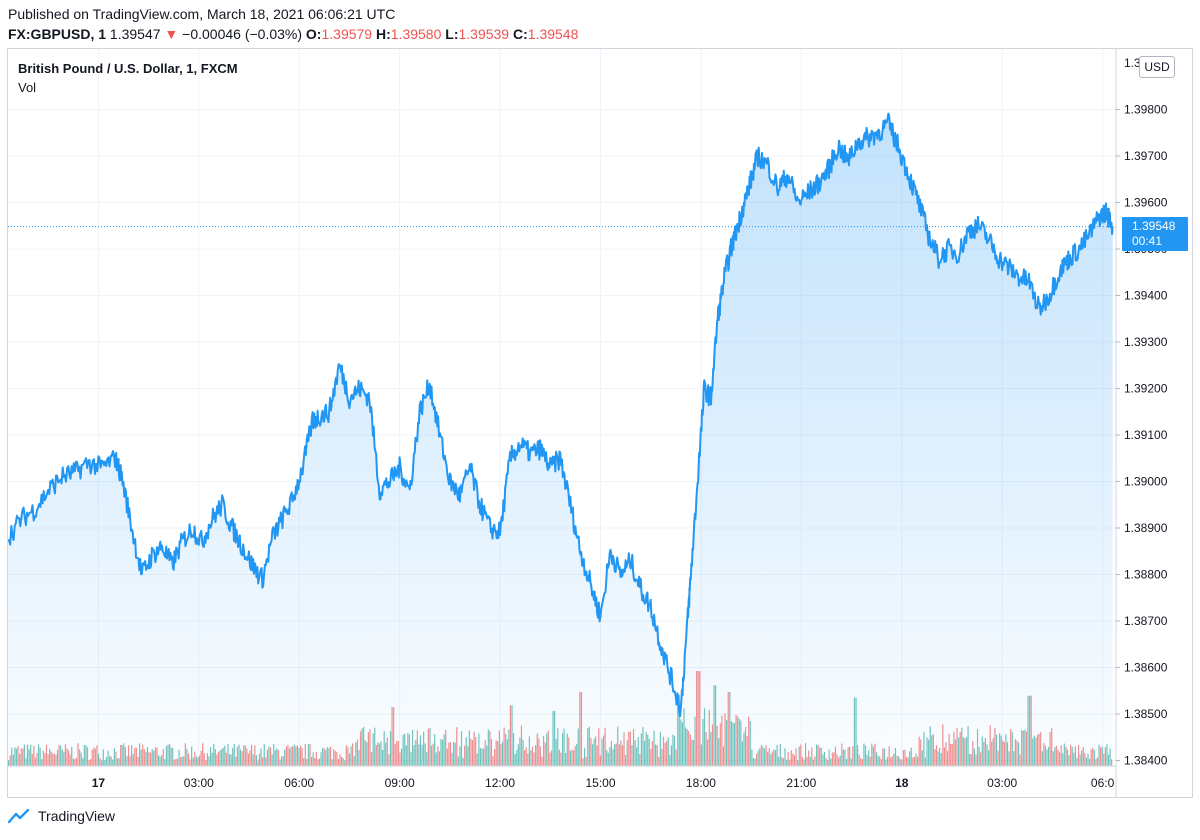 The image size is (1200, 840). Describe the element at coordinates (1146, 714) in the screenshot. I see `y-tick-label: 1.38500` at that location.